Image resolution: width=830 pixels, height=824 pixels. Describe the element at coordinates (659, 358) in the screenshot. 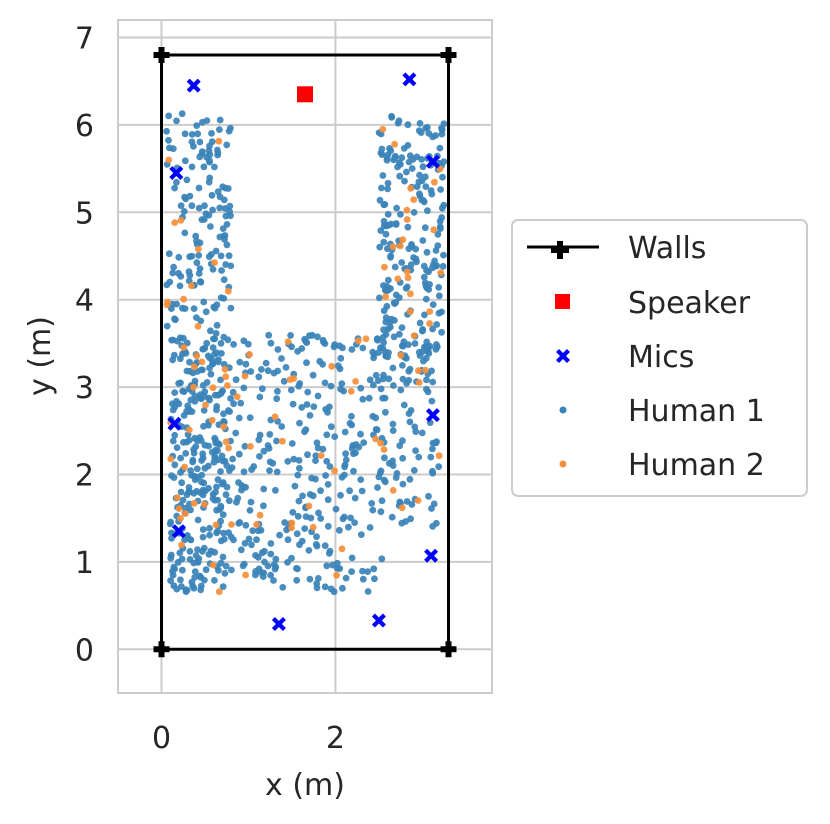

I see `legend-box` at that location.